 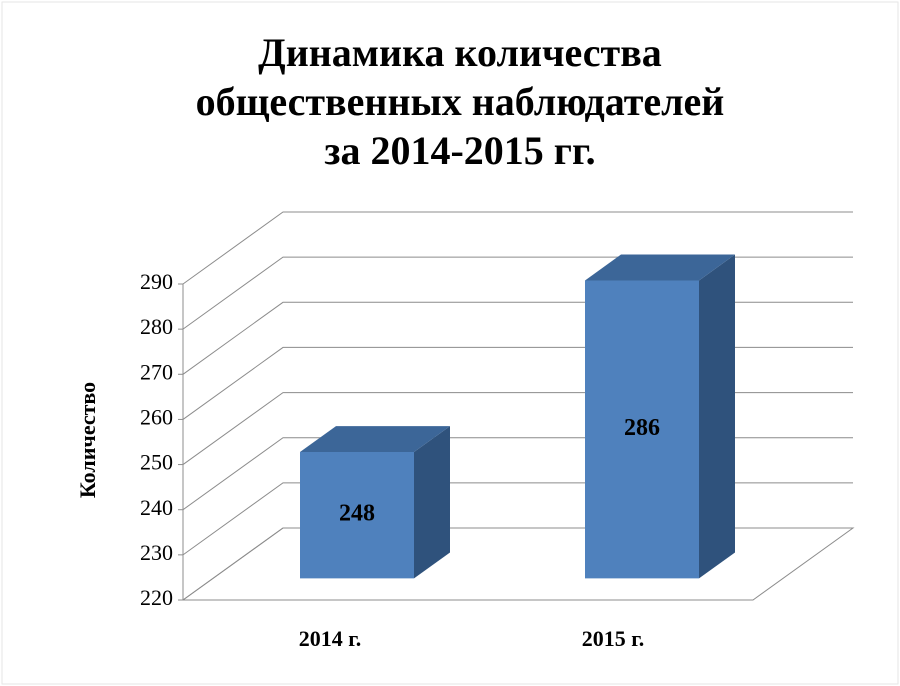 I want to click on y-tick-label: 280, so click(x=156, y=326).